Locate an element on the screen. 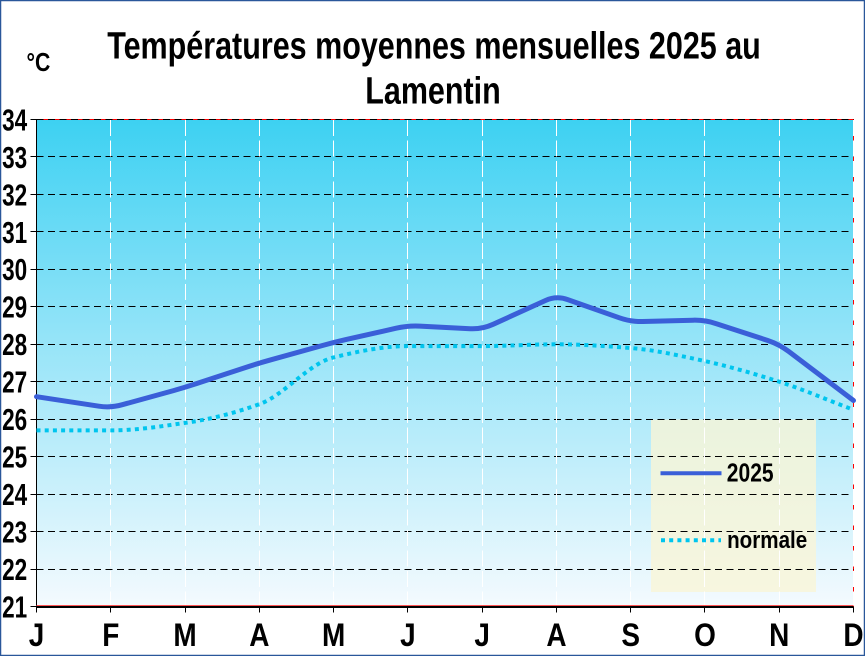  svg-text: 27 is located at coordinates (14, 382).